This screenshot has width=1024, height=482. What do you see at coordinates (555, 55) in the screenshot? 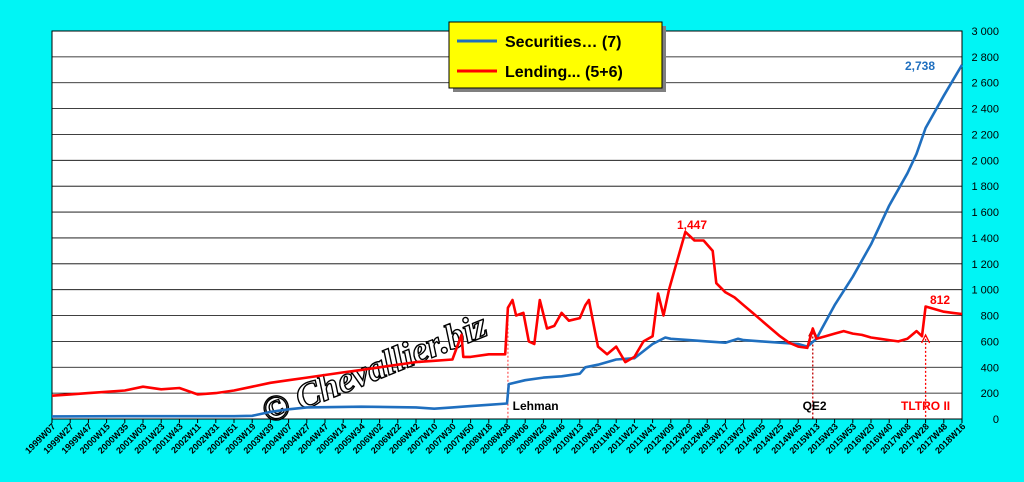
I see `legend-box` at bounding box center [555, 55].